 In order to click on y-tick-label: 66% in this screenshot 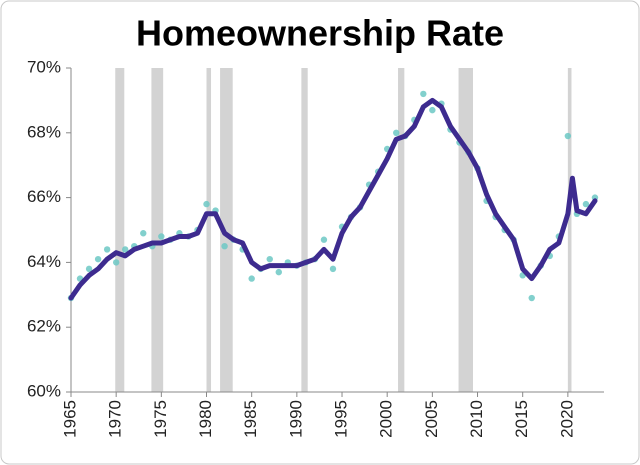, I will do `click(44, 196)`.